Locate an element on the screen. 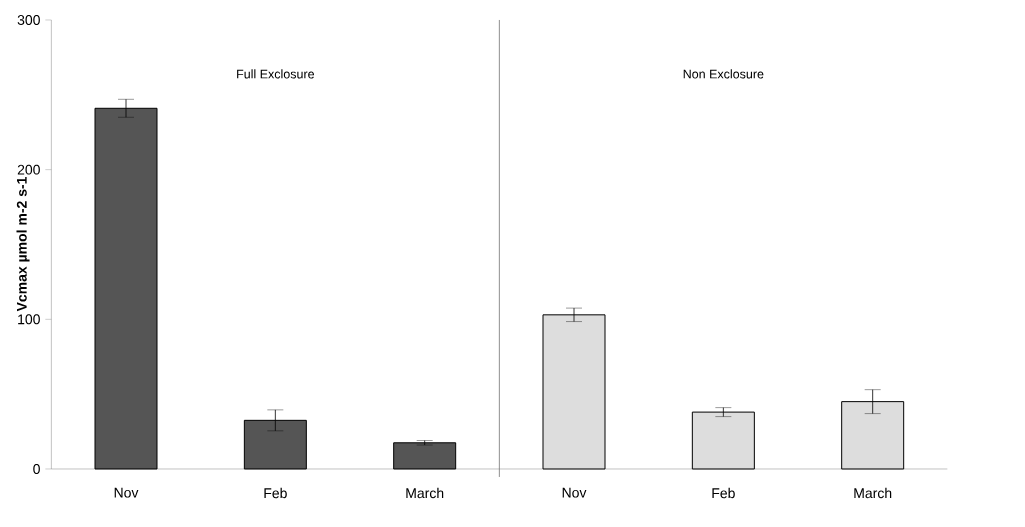 This screenshot has height=527, width=1025. y-tick-label: 200 is located at coordinates (28, 169).